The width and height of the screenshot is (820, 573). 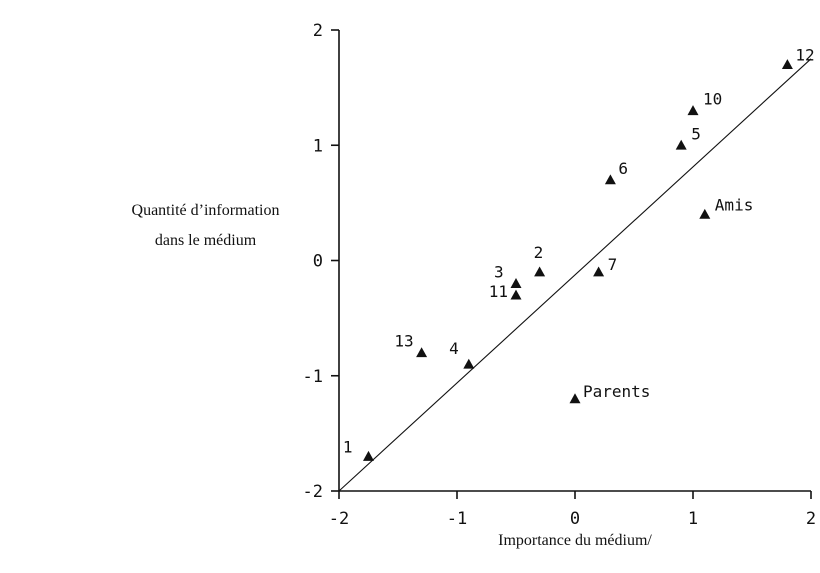 What do you see at coordinates (804, 55) in the screenshot?
I see `data-point-label: 12` at bounding box center [804, 55].